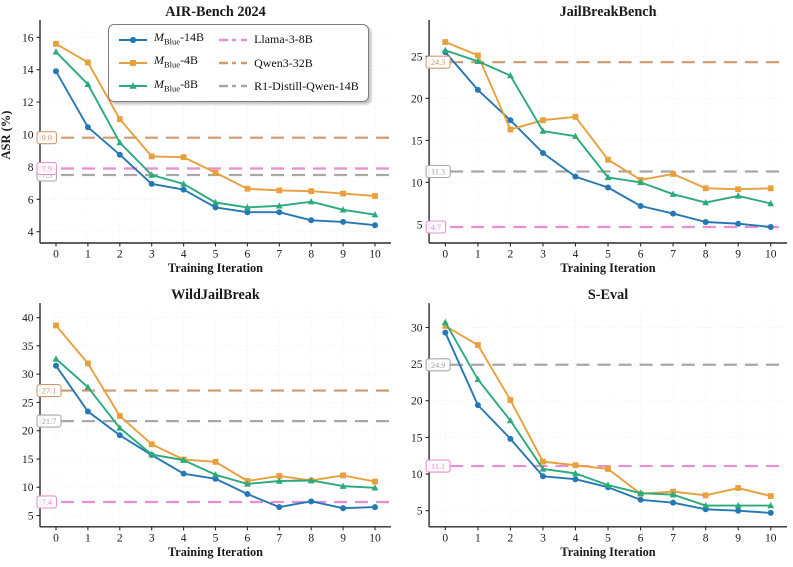 This screenshot has height=567, width=793. What do you see at coordinates (31, 233) in the screenshot?
I see `y-tick-label: 4` at bounding box center [31, 233].